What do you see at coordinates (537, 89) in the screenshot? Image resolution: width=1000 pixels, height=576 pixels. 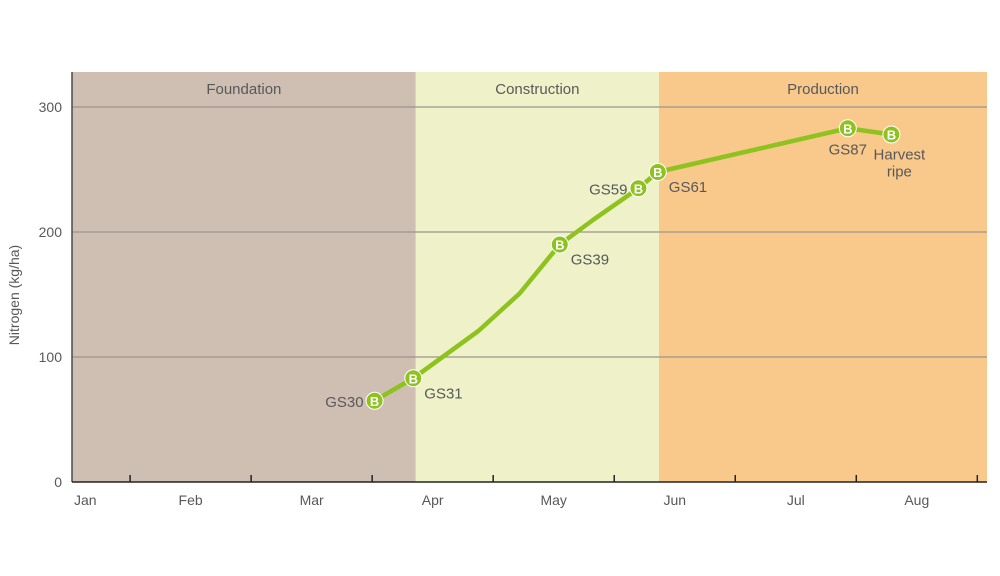 I see `phase-label: Construction` at bounding box center [537, 89].